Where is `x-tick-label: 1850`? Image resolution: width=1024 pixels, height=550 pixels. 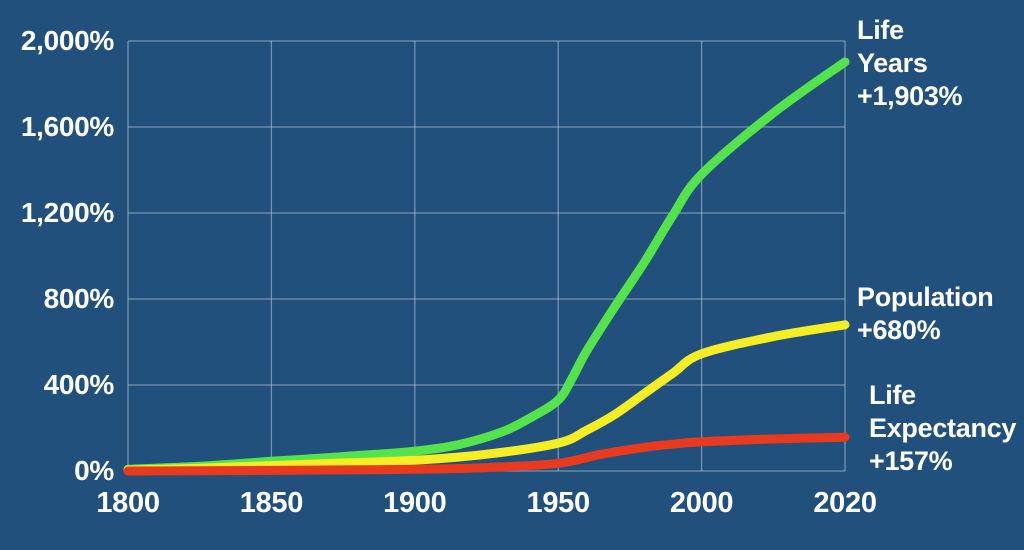
x-tick-label: 1850 is located at coordinates (271, 503).